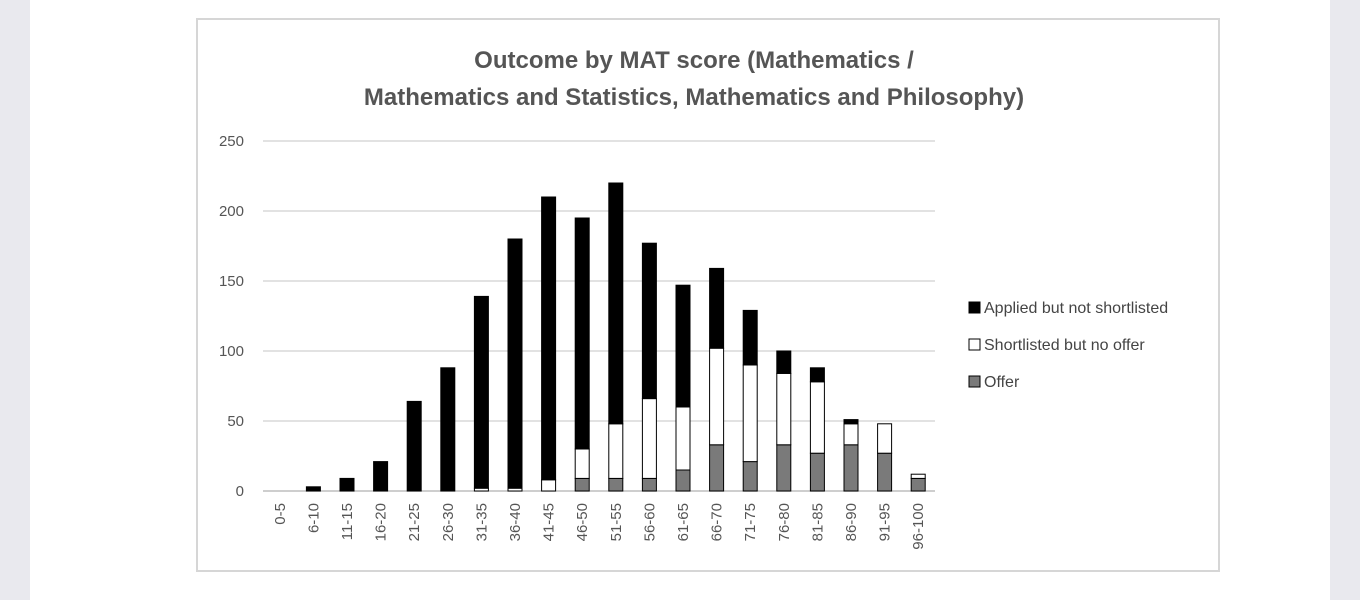 Image resolution: width=1360 pixels, height=600 pixels. I want to click on y-tick-label: 250, so click(231, 141).